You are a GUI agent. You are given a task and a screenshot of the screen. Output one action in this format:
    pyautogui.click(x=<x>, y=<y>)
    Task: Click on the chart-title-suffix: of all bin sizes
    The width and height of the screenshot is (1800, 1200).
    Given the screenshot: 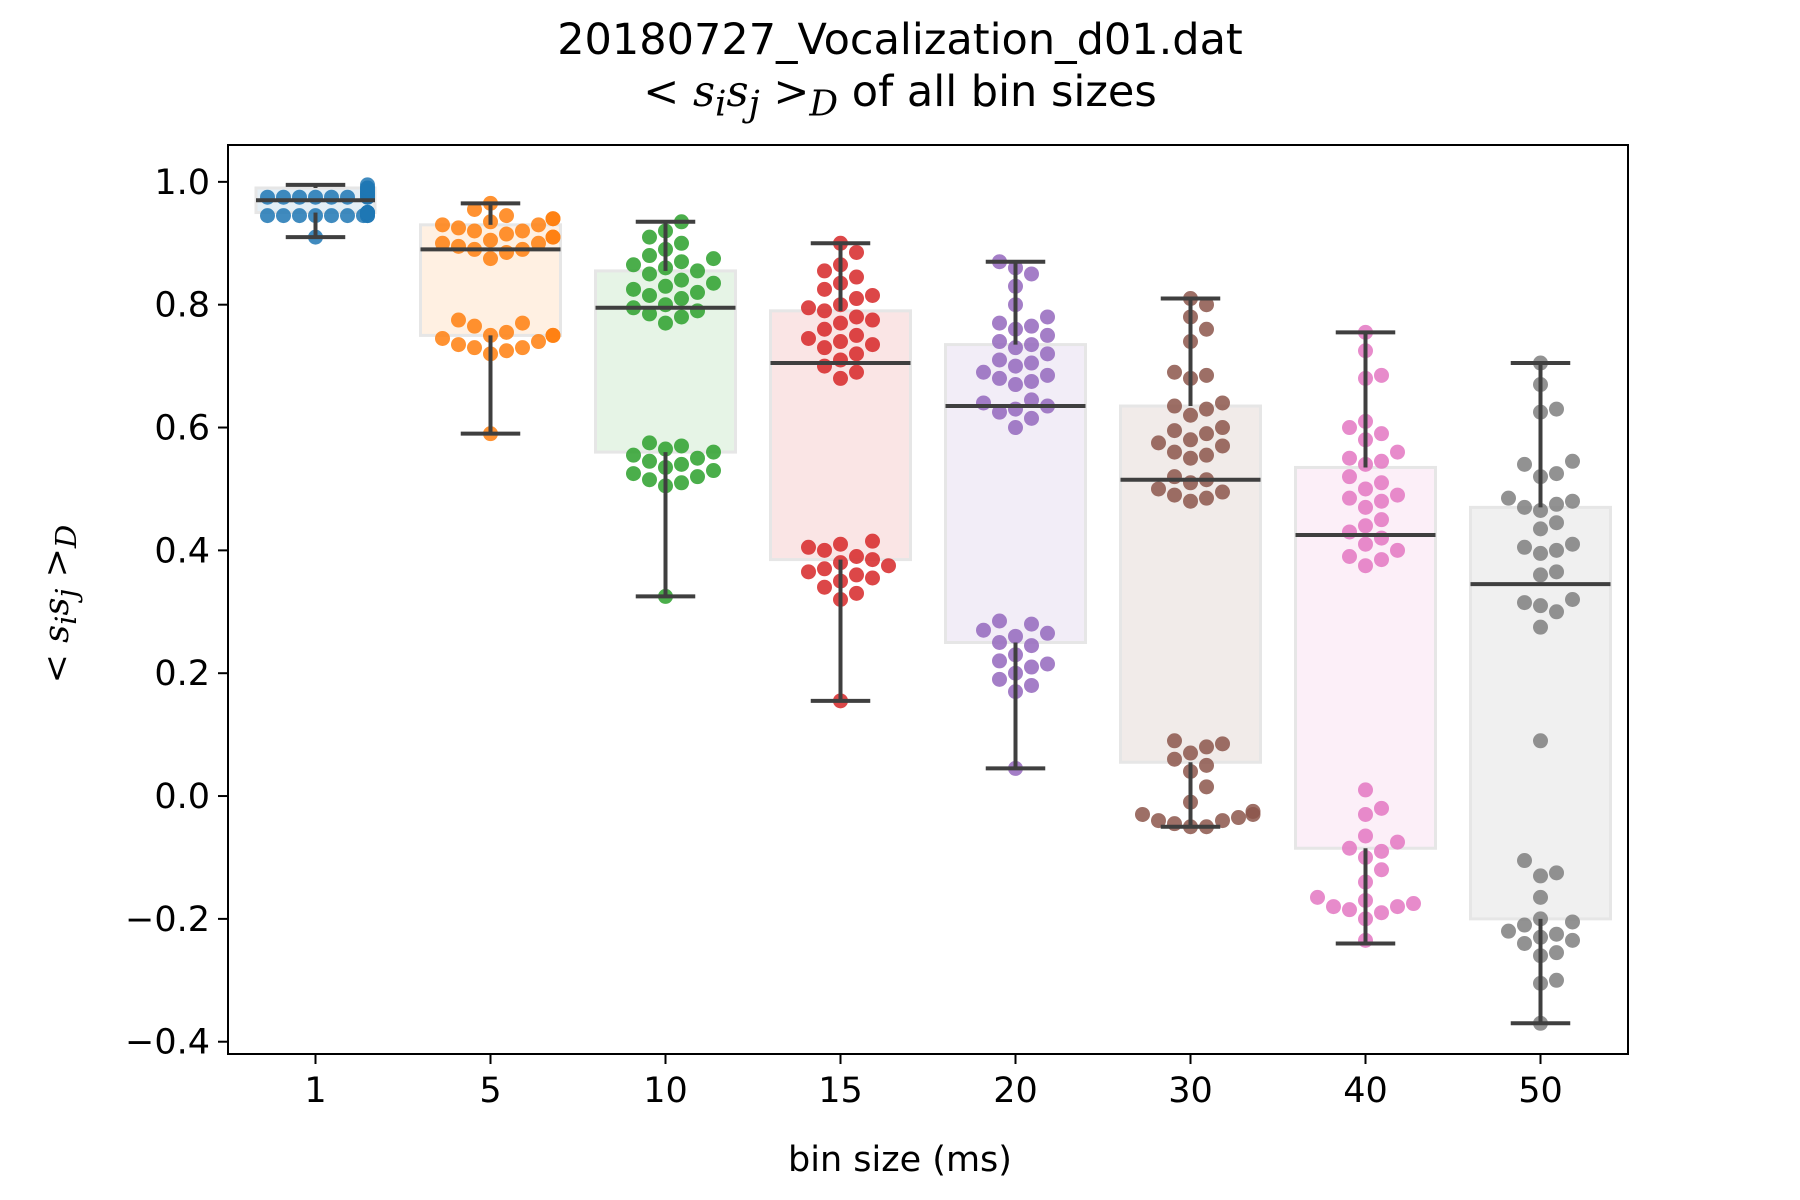 What is the action you would take?
    pyautogui.click(x=1004, y=92)
    